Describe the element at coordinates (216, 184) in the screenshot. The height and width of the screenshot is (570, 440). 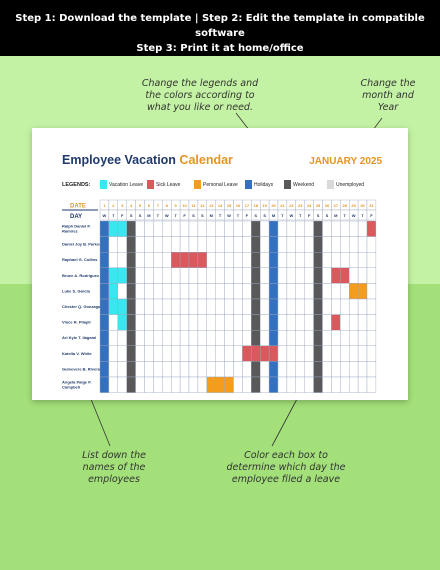
I see `legend-personal: Personal Leave` at that location.